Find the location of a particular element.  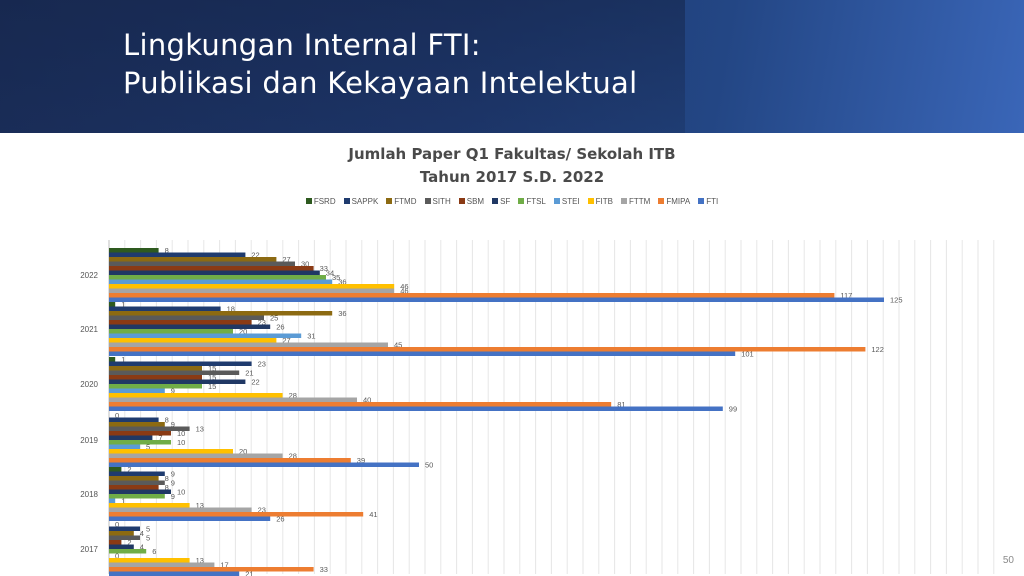

y-tick-label: 2020 is located at coordinates (89, 384).